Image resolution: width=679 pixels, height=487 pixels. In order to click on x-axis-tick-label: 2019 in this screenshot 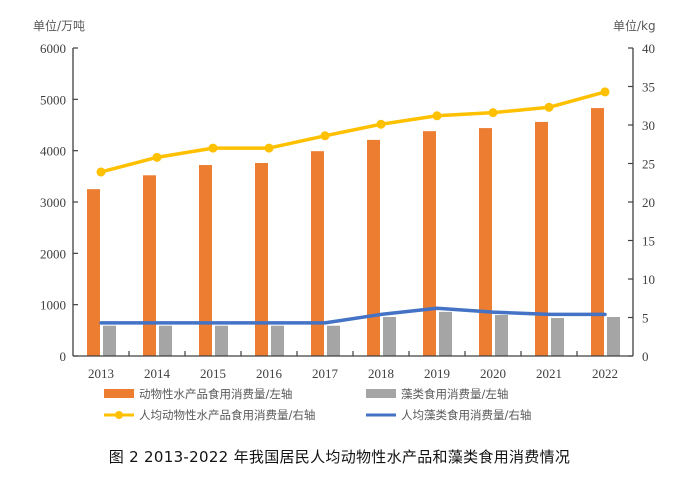, I will do `click(437, 373)`.